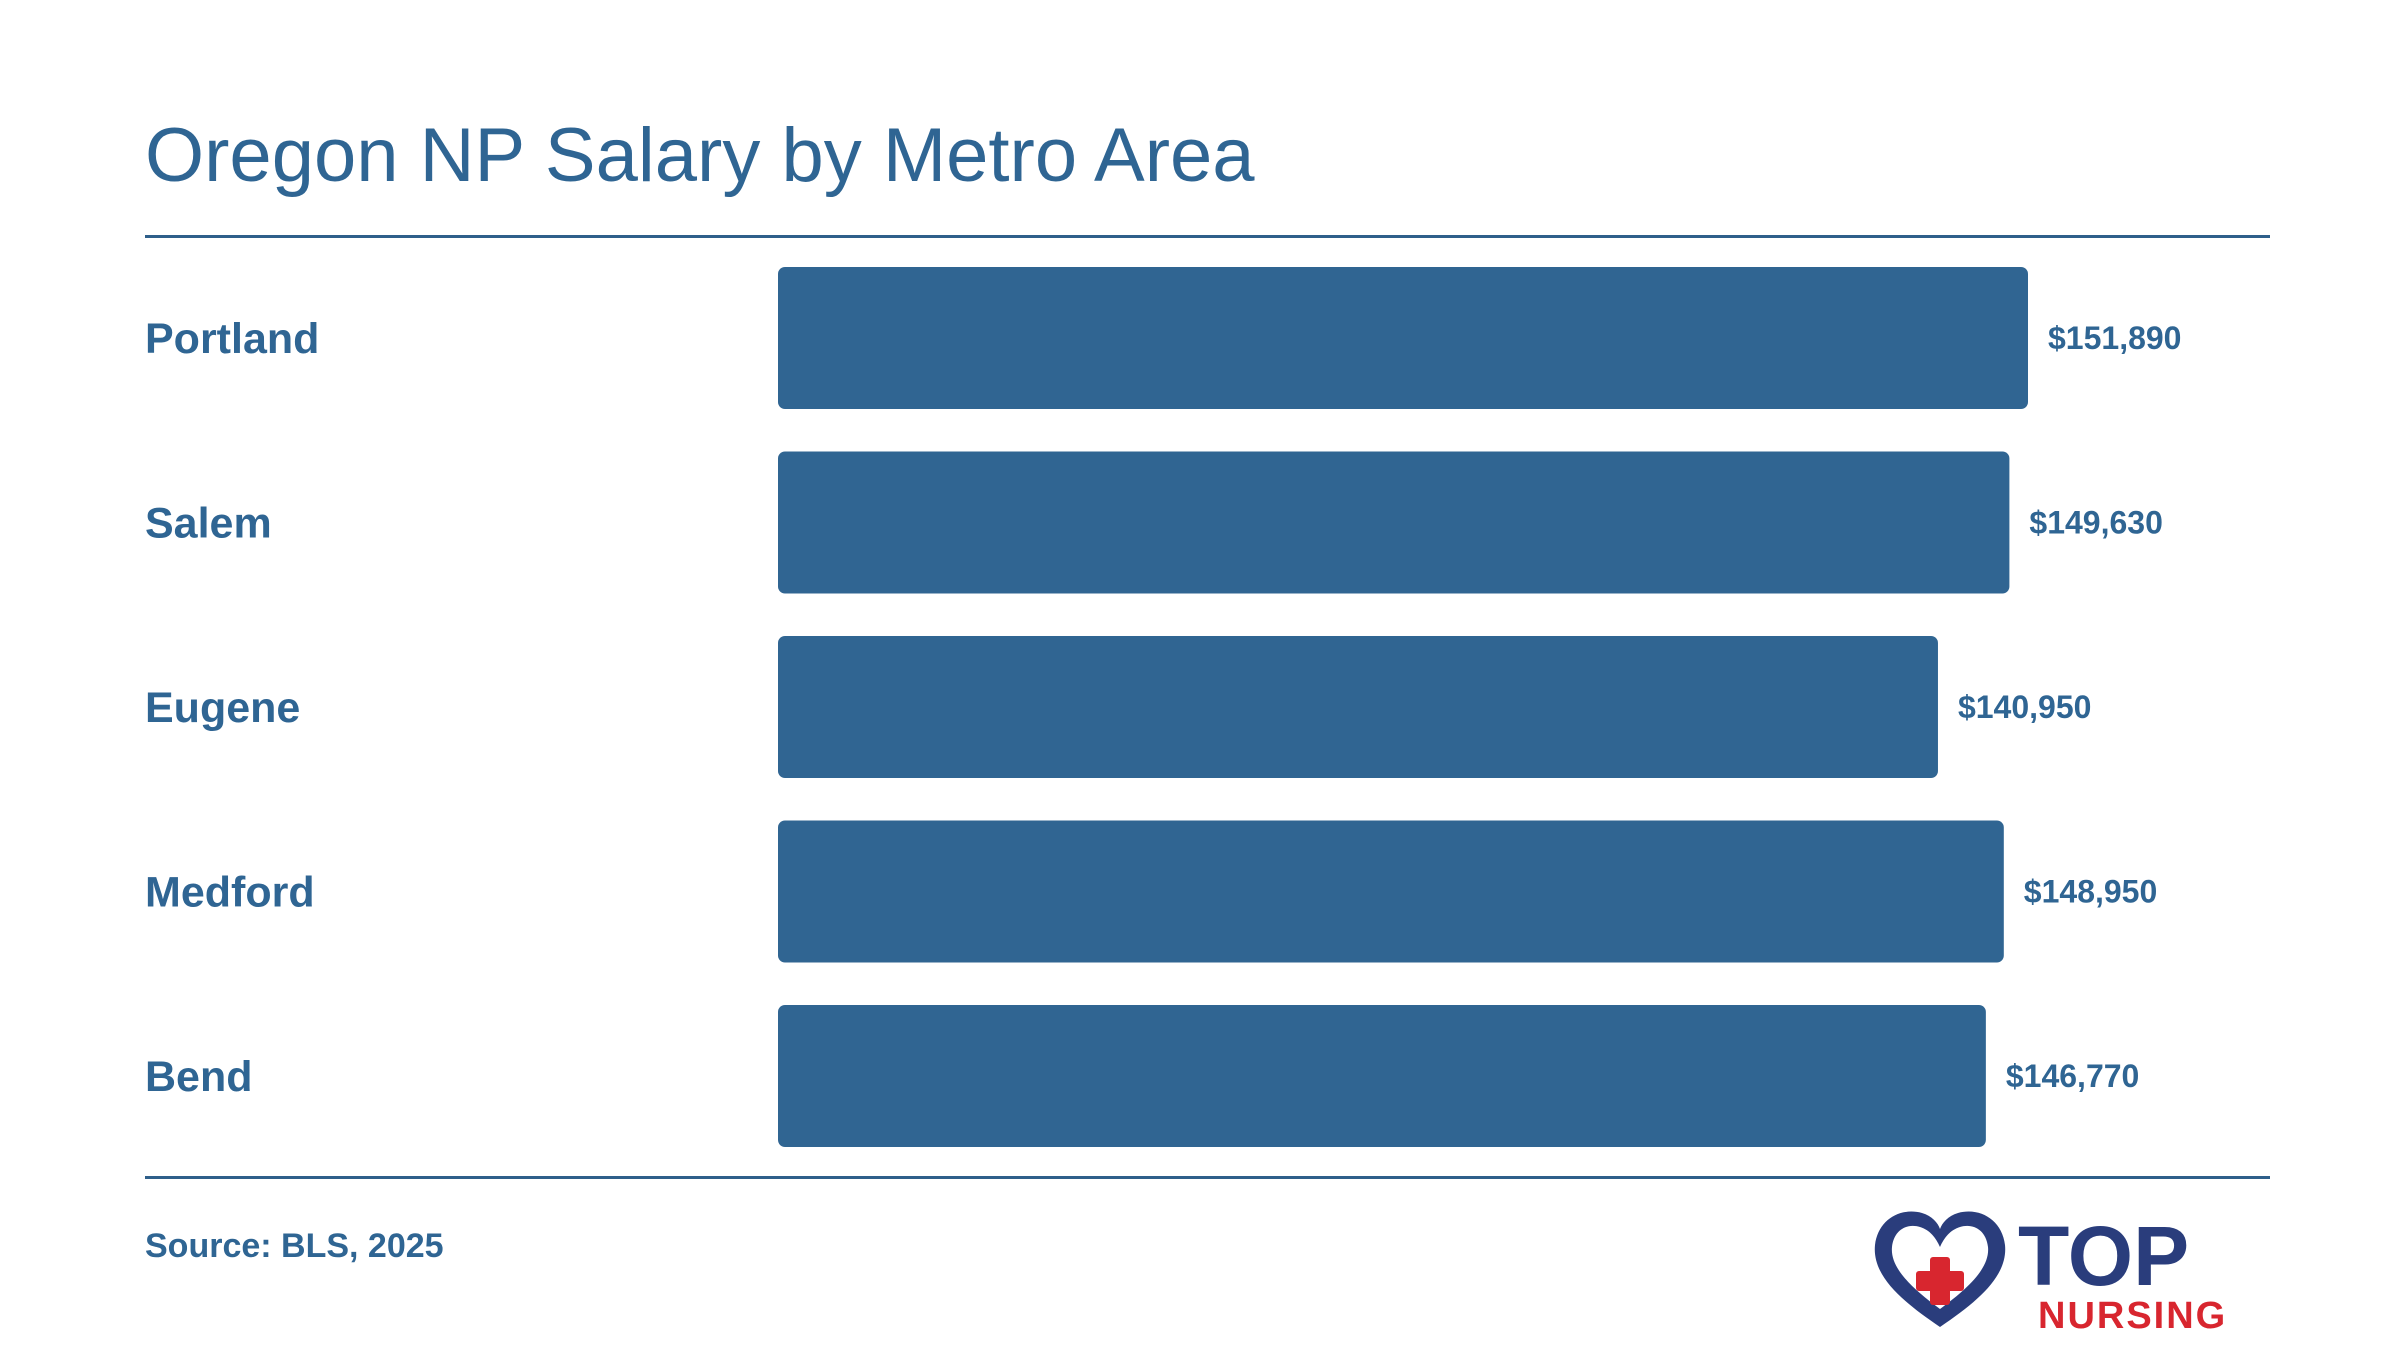  What do you see at coordinates (232, 339) in the screenshot?
I see `category-label-portland: Portland` at bounding box center [232, 339].